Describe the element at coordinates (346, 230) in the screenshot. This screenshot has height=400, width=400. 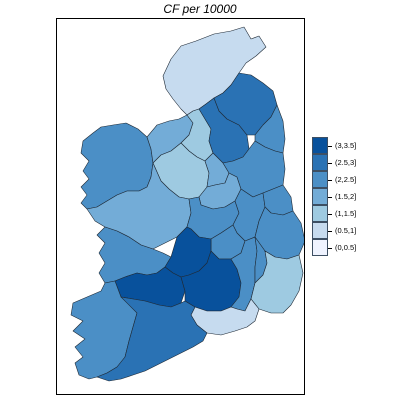
I see `legend-label: (0.5,1]` at that location.